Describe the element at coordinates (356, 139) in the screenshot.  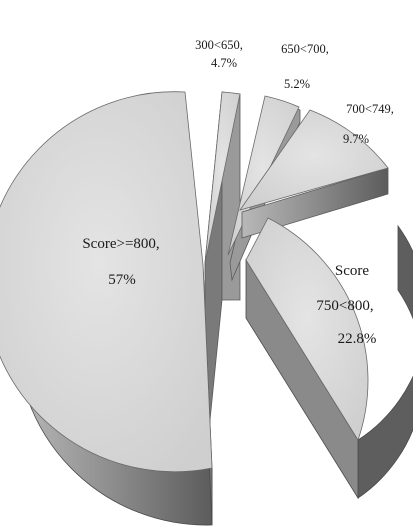
I see `label-700-749-value: 9.7%` at that location.